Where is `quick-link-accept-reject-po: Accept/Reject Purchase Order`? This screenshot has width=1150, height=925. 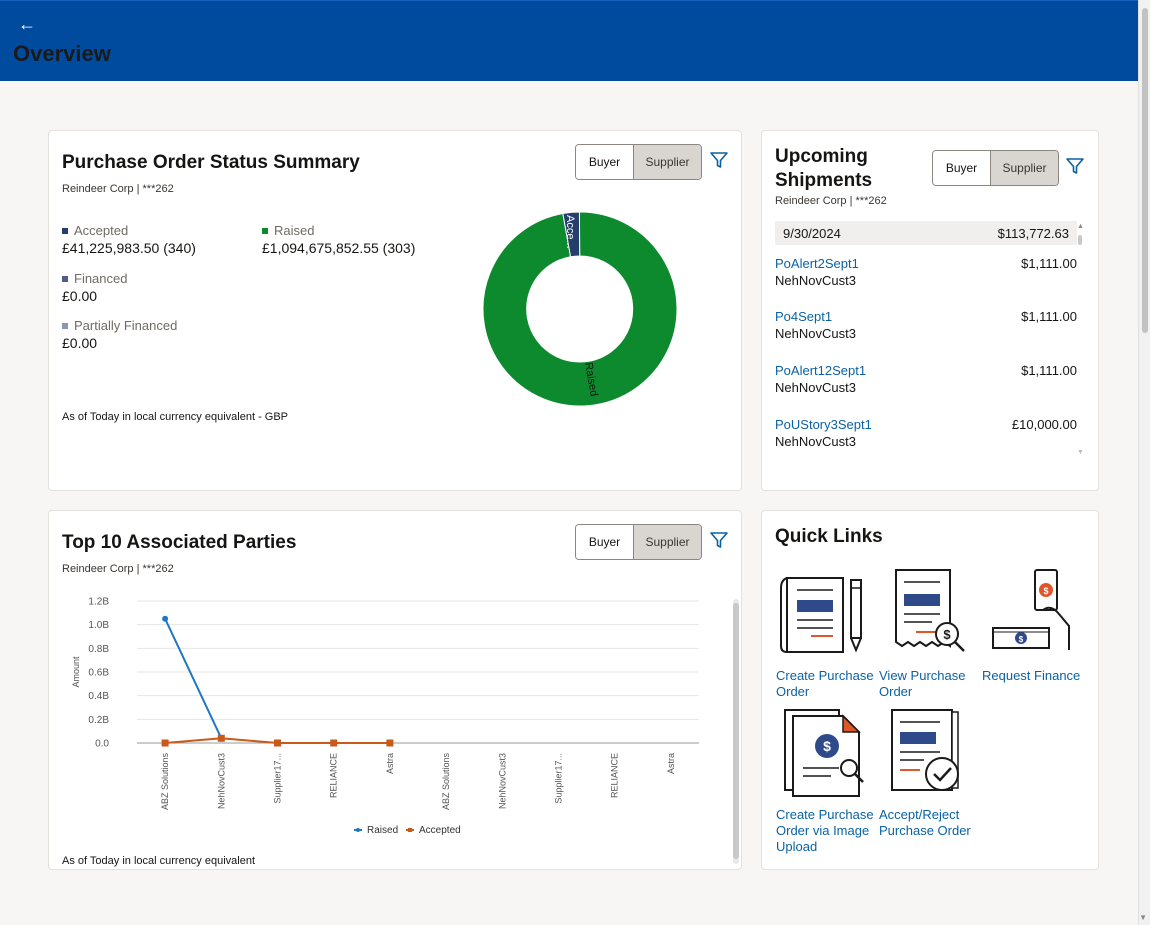
quick-link-accept-reject-po: Accept/Reject Purchase Order is located at coordinates (928, 772).